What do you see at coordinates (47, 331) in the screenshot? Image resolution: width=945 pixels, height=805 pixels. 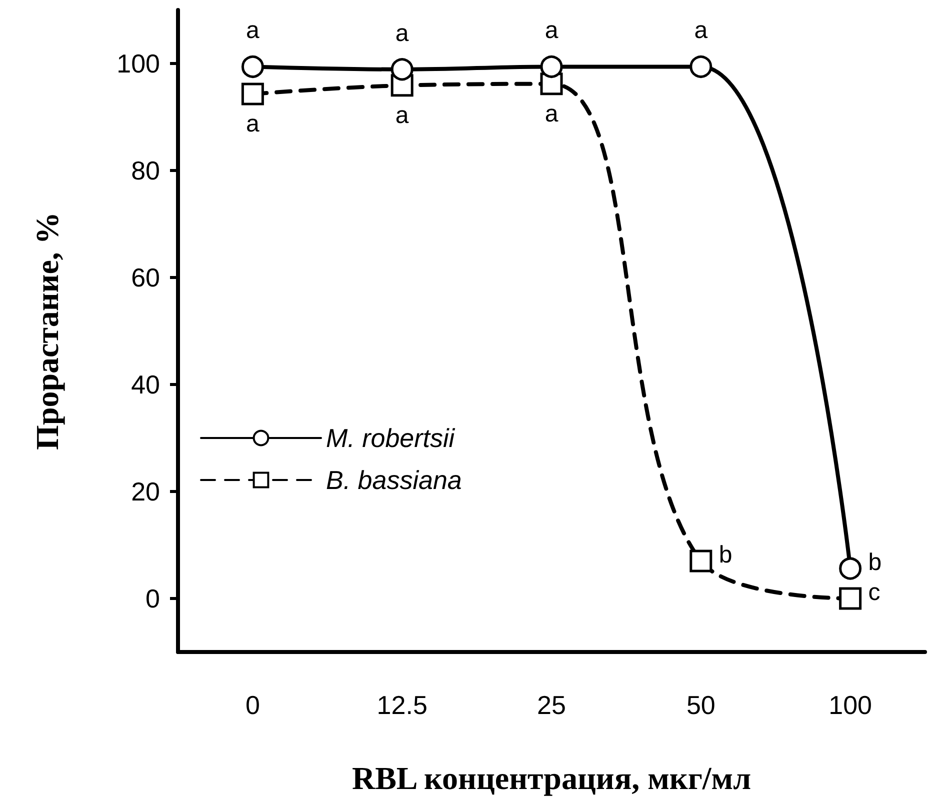 I see `y-axis-title: Прорастание, %` at bounding box center [47, 331].